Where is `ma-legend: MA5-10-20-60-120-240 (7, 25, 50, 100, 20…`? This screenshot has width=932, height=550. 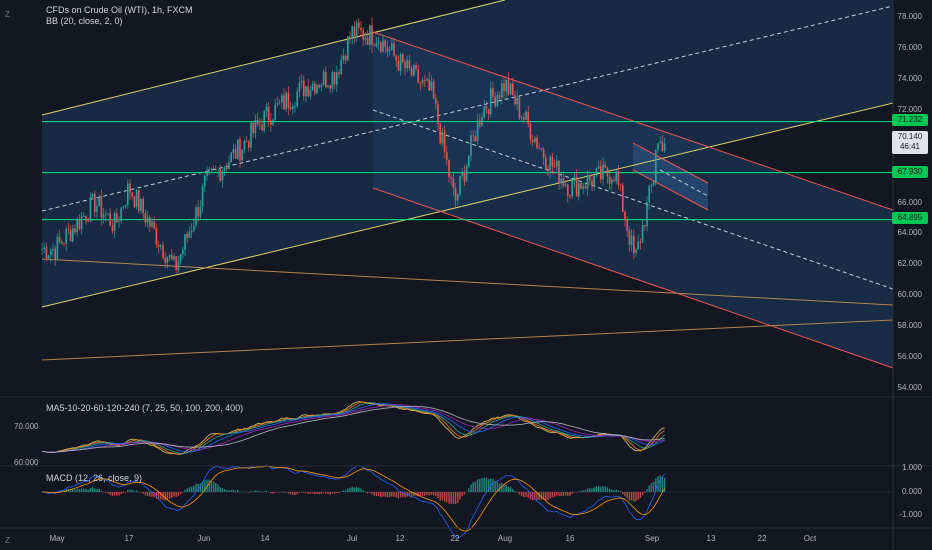 ma-legend: MA5-10-20-60-120-240 (7, 25, 50, 100, 20… is located at coordinates (145, 408).